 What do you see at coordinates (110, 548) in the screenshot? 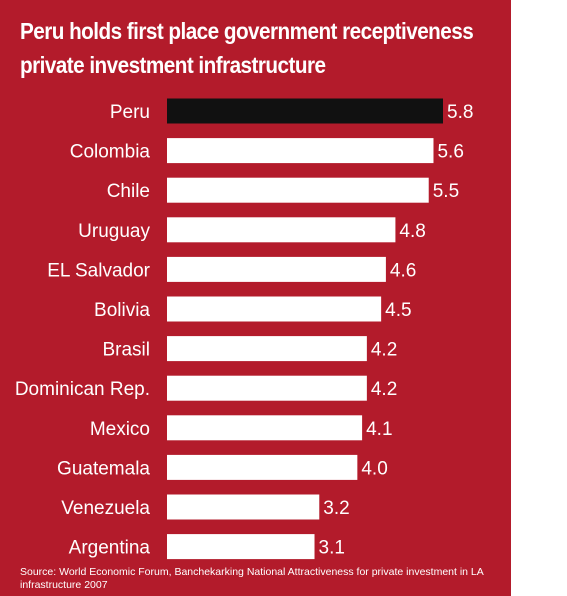
I see `category-label-argentina: Argentina` at bounding box center [110, 548].